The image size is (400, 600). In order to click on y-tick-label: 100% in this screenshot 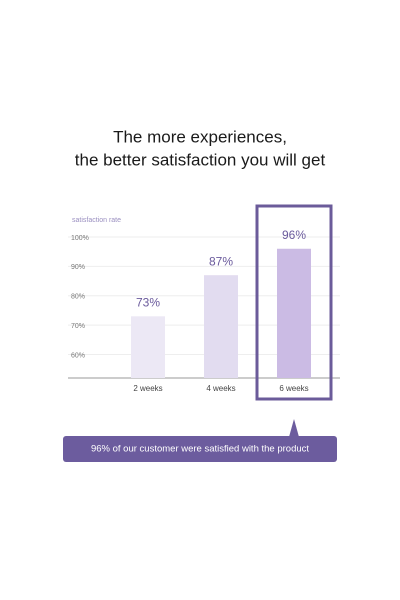, I will do `click(80, 238)`.